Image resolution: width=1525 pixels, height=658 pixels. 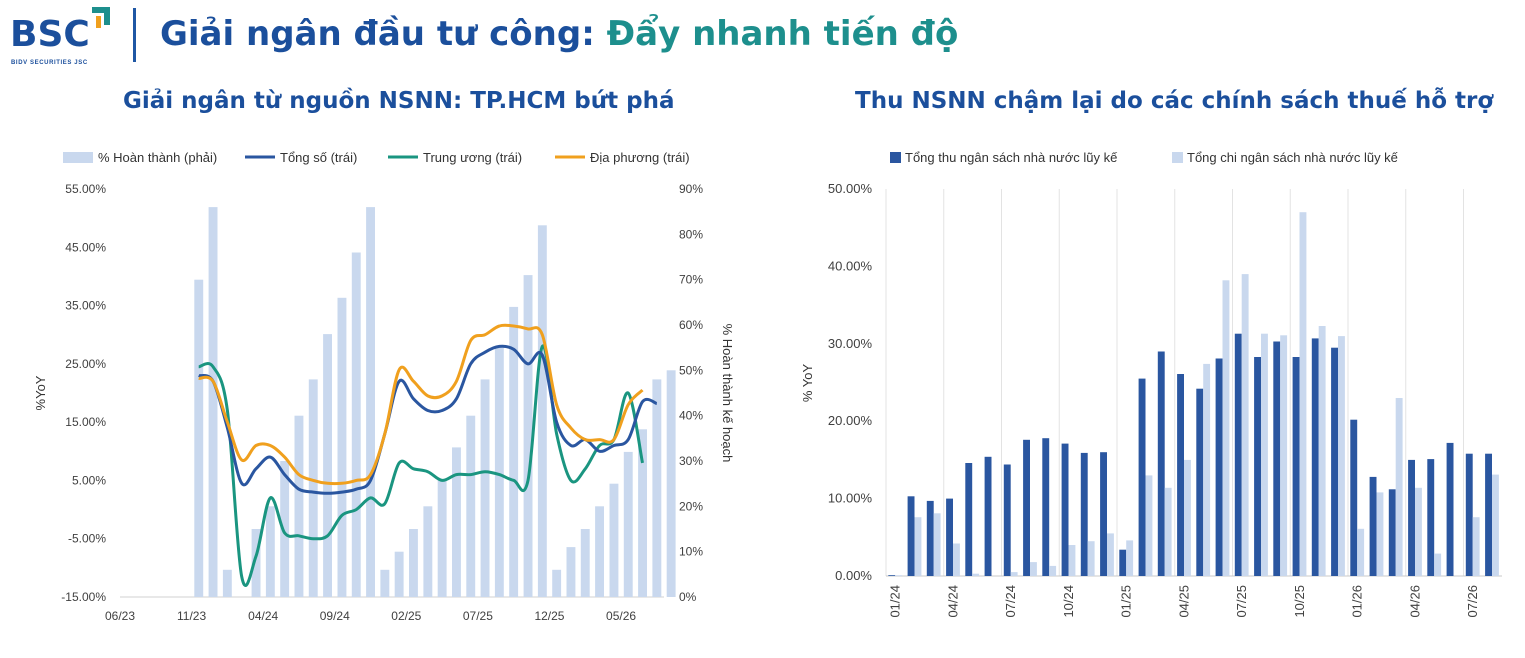 I want to click on page-title-part2: Đẩy nhanh tiến độ, so click(x=782, y=34).